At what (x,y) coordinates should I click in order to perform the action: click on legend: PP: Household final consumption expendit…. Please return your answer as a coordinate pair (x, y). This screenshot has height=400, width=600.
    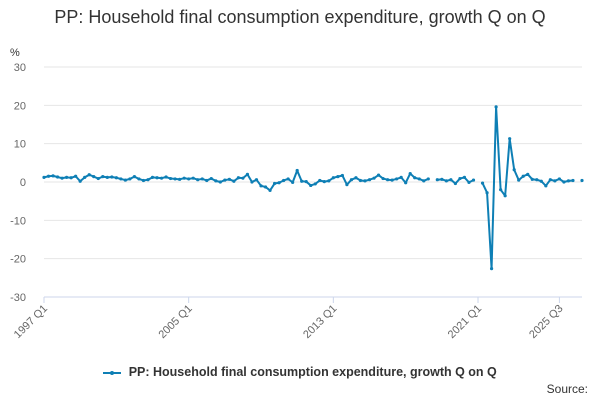
    Looking at the image, I should click on (300, 372).